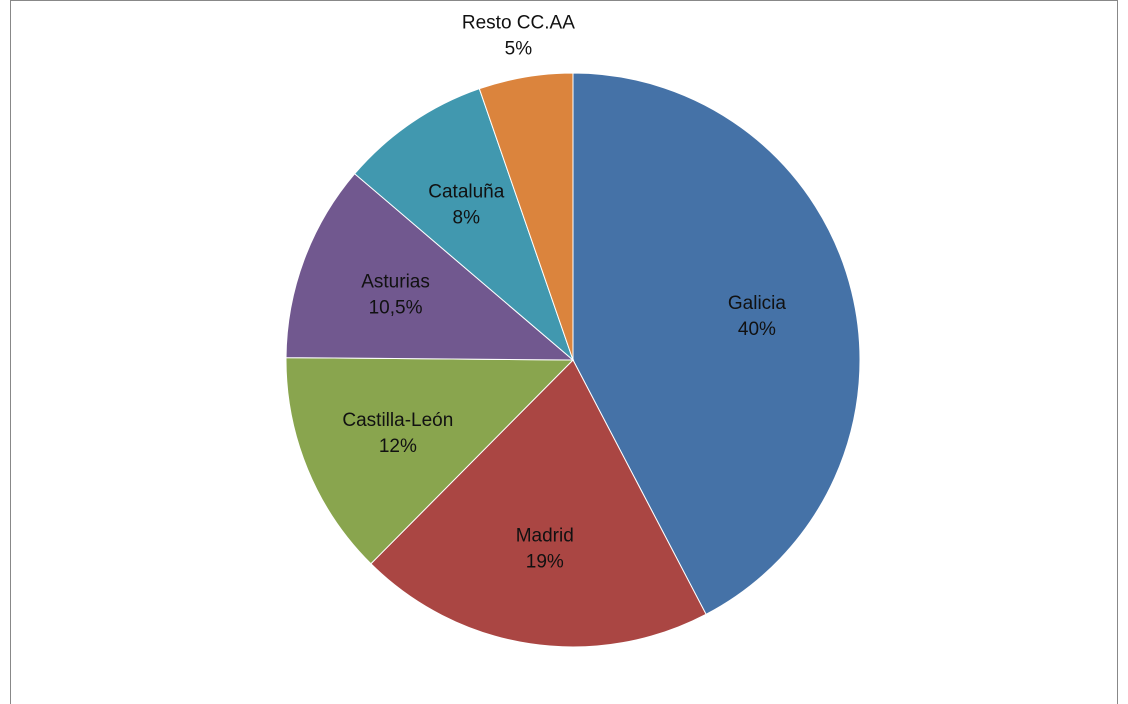 The width and height of the screenshot is (1128, 704). Describe the element at coordinates (395, 282) in the screenshot. I see `slice-label: Asturias` at that location.